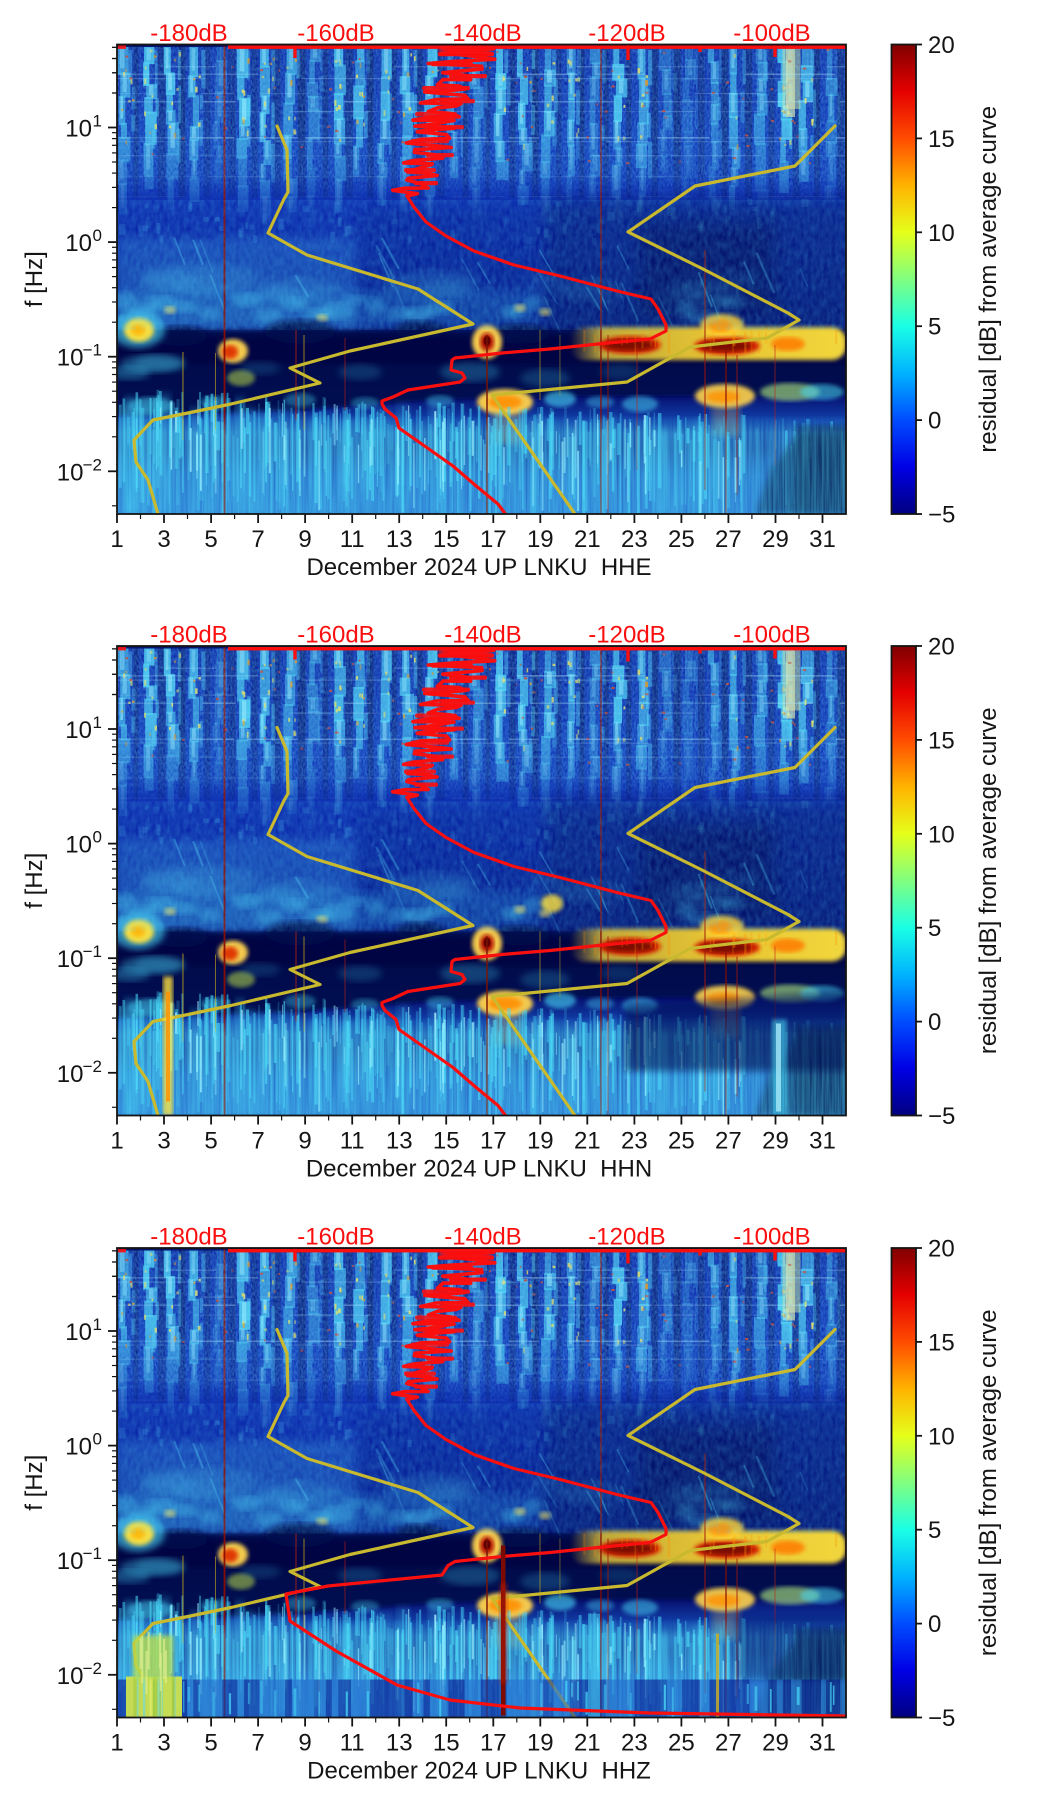 Image resolution: width=1052 pixels, height=1811 pixels. I want to click on svg-text: 27, so click(728, 1141).